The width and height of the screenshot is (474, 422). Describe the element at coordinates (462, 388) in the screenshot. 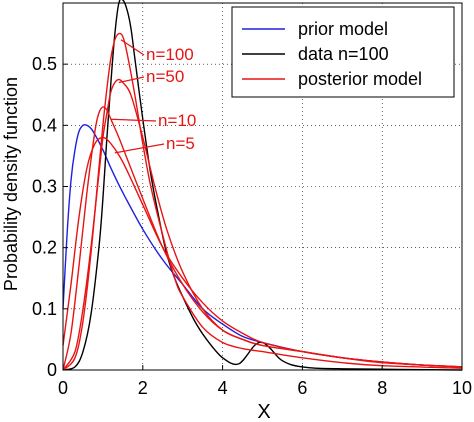

I see `x-tick-label: 10` at that location.